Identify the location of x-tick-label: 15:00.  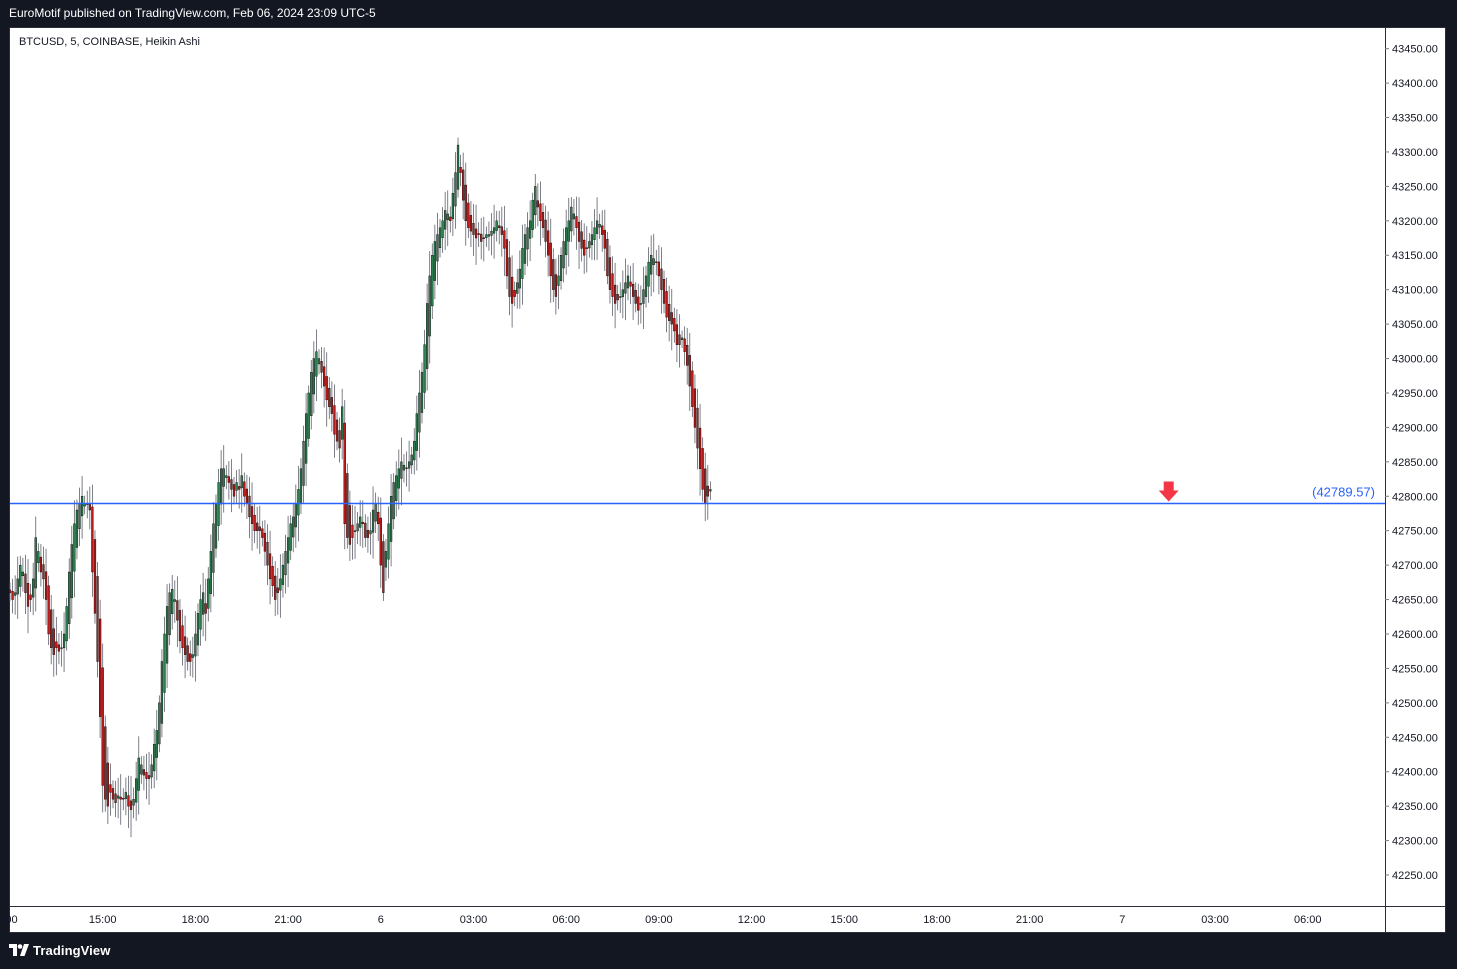
(845, 920).